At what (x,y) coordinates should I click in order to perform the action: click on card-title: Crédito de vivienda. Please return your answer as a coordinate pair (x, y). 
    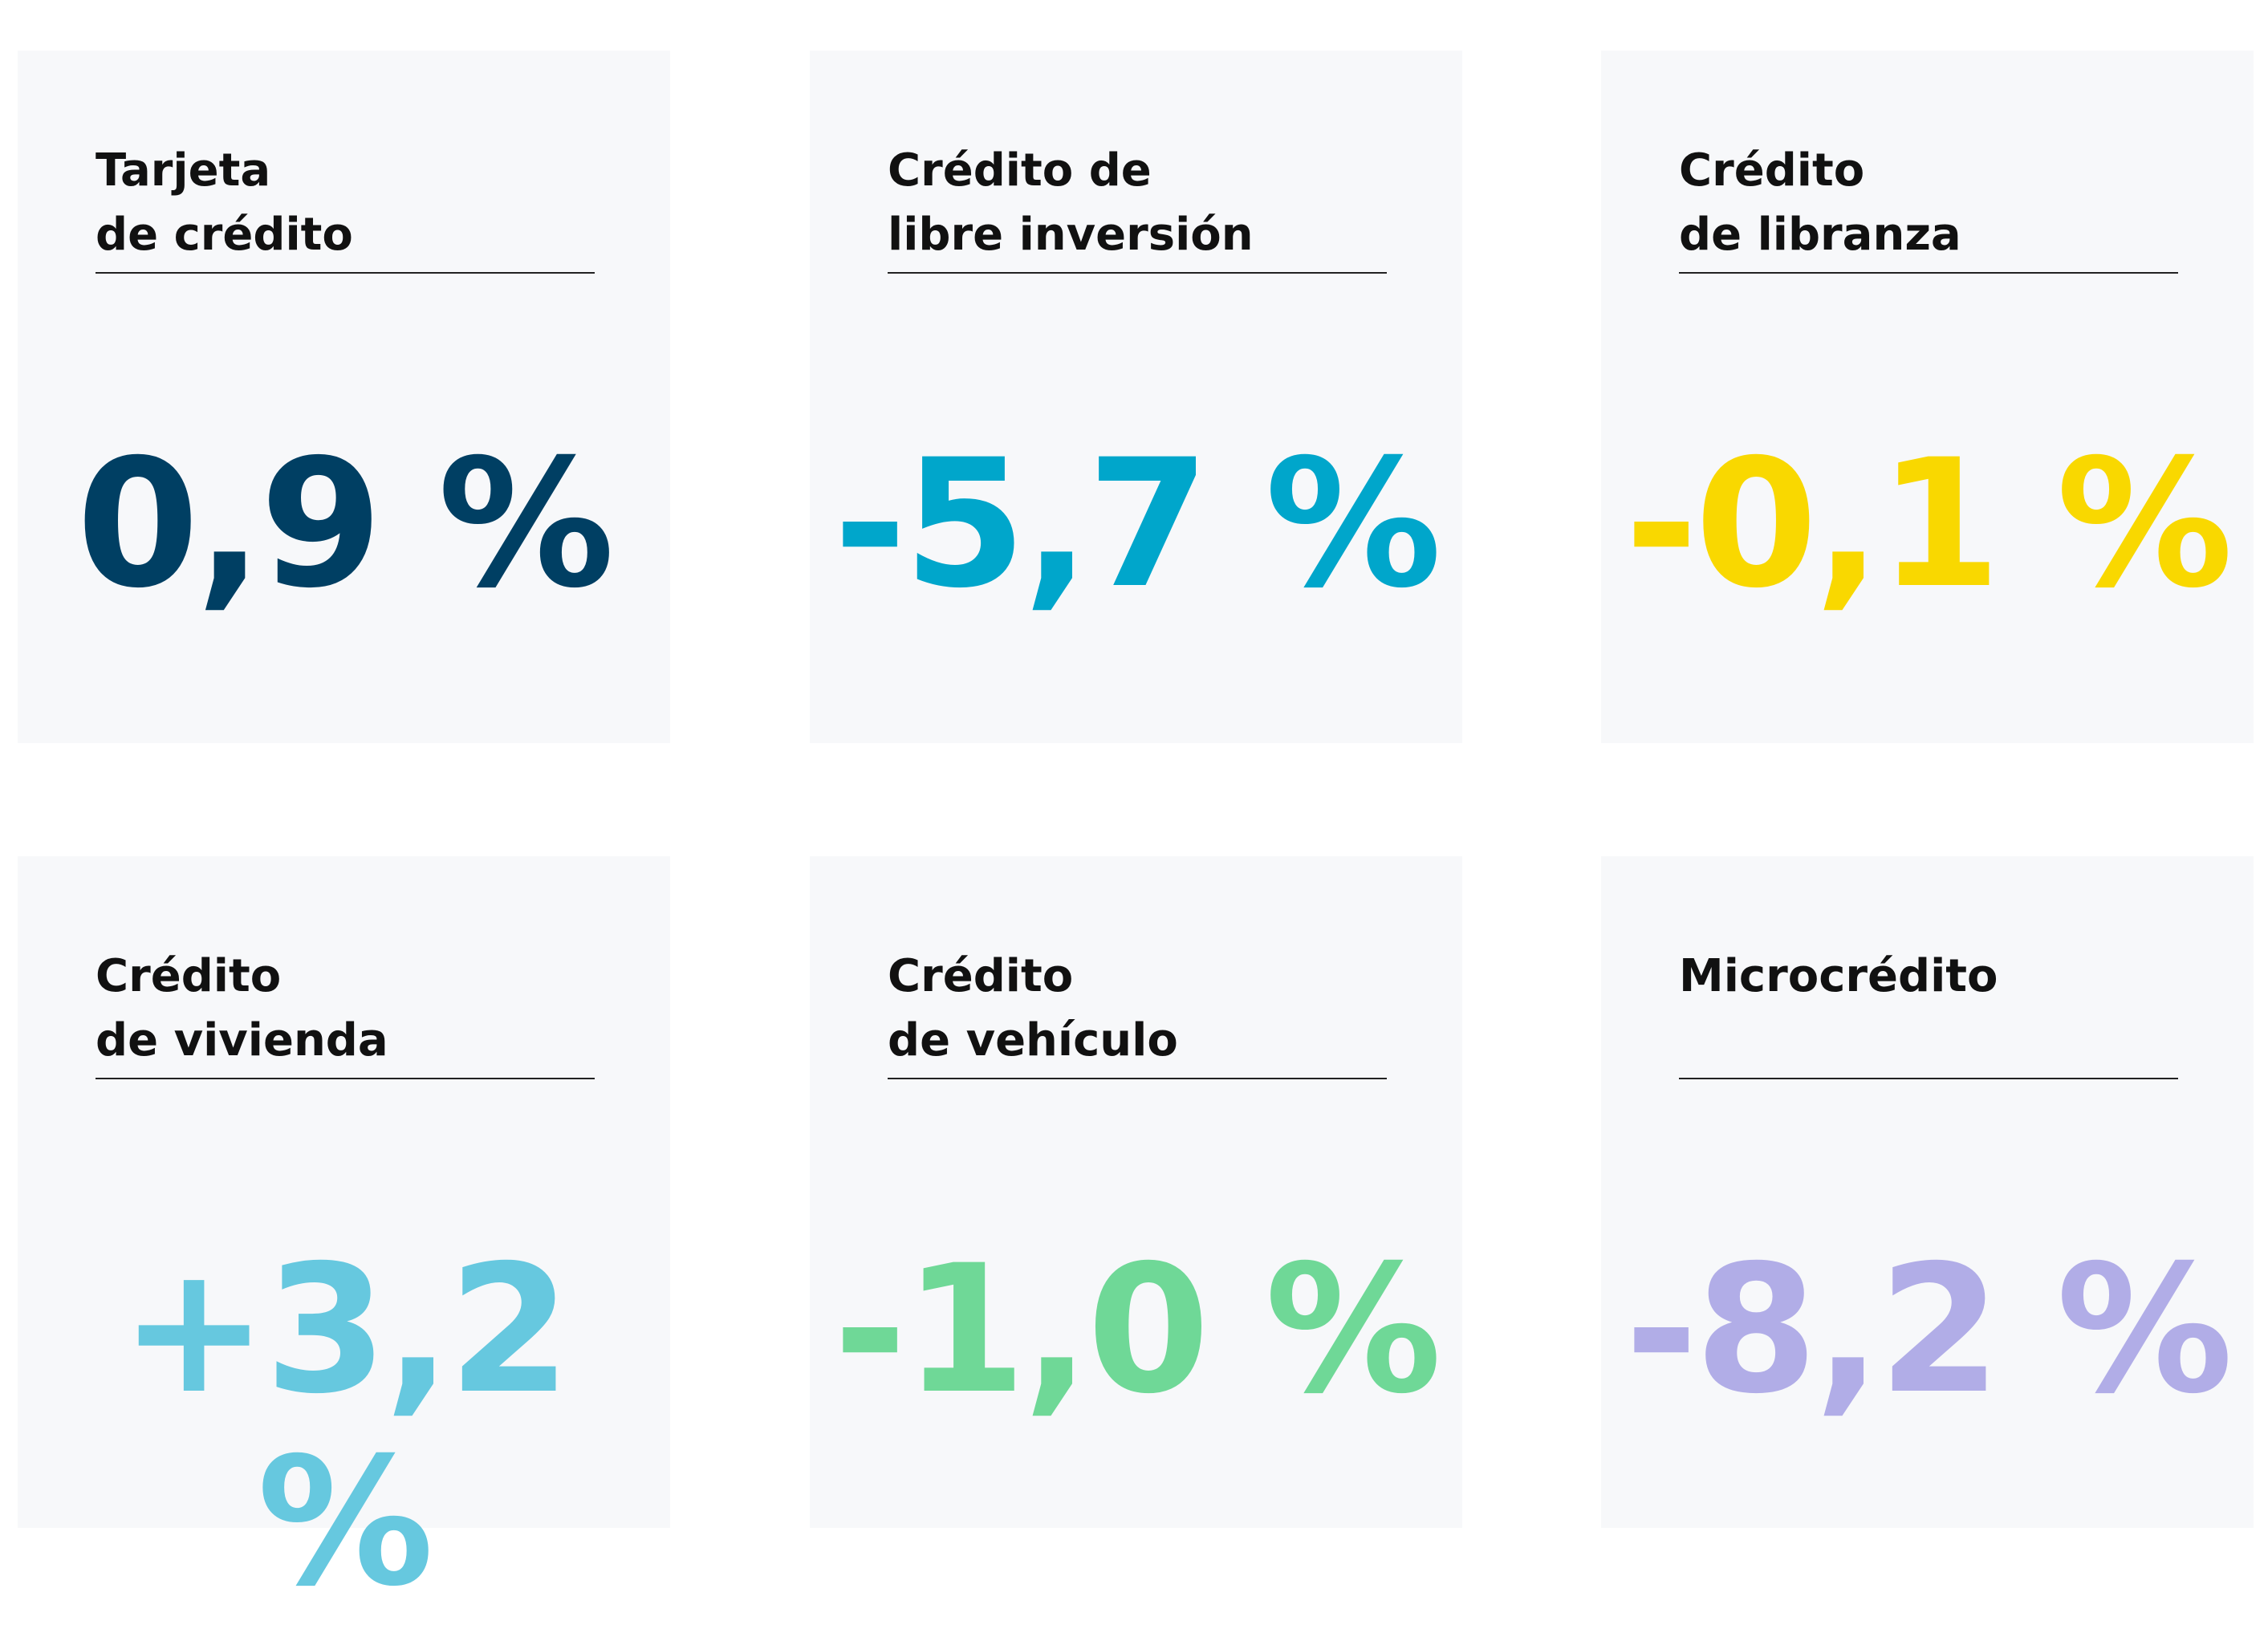
    Looking at the image, I should click on (344, 1009).